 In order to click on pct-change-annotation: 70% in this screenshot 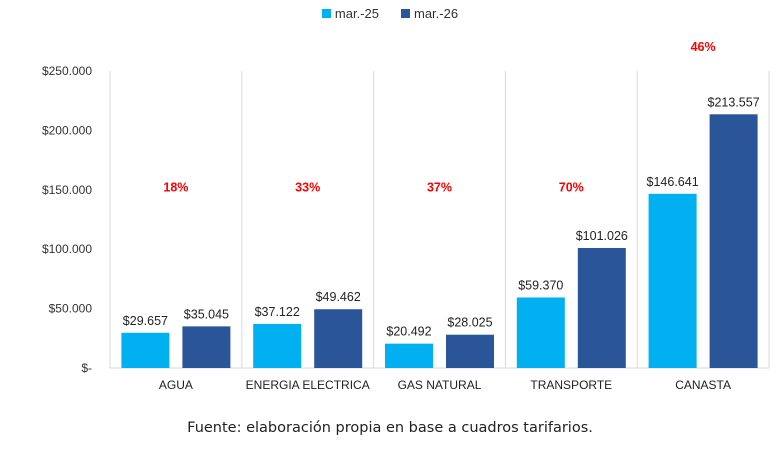, I will do `click(571, 187)`.